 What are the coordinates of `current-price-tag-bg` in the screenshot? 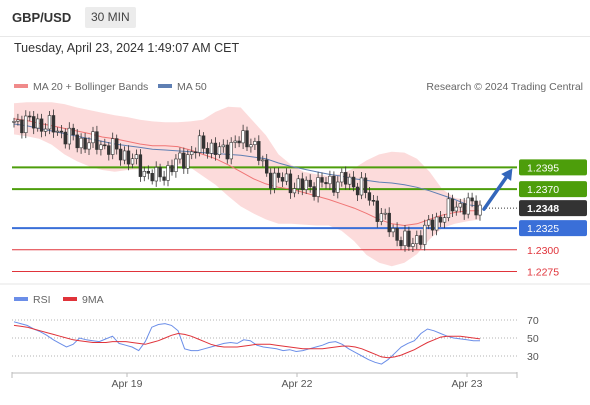 It's located at (553, 208).